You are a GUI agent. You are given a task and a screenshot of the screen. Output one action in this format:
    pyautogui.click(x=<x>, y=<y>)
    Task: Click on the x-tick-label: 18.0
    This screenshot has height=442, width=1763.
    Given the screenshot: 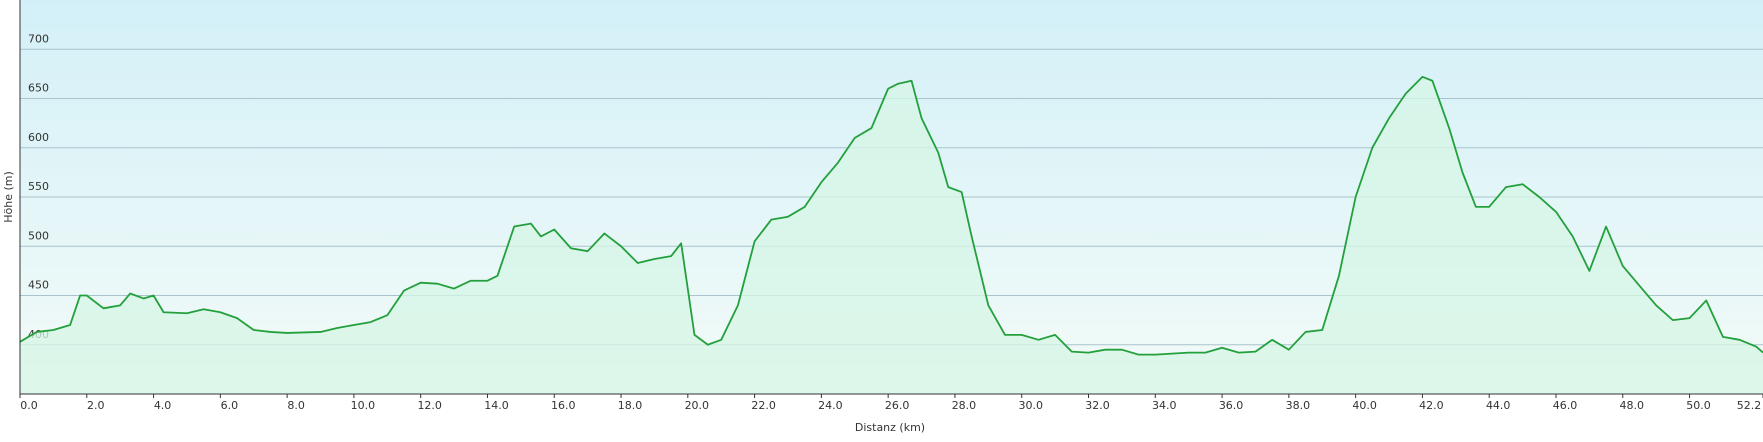 What is the action you would take?
    pyautogui.click(x=630, y=405)
    